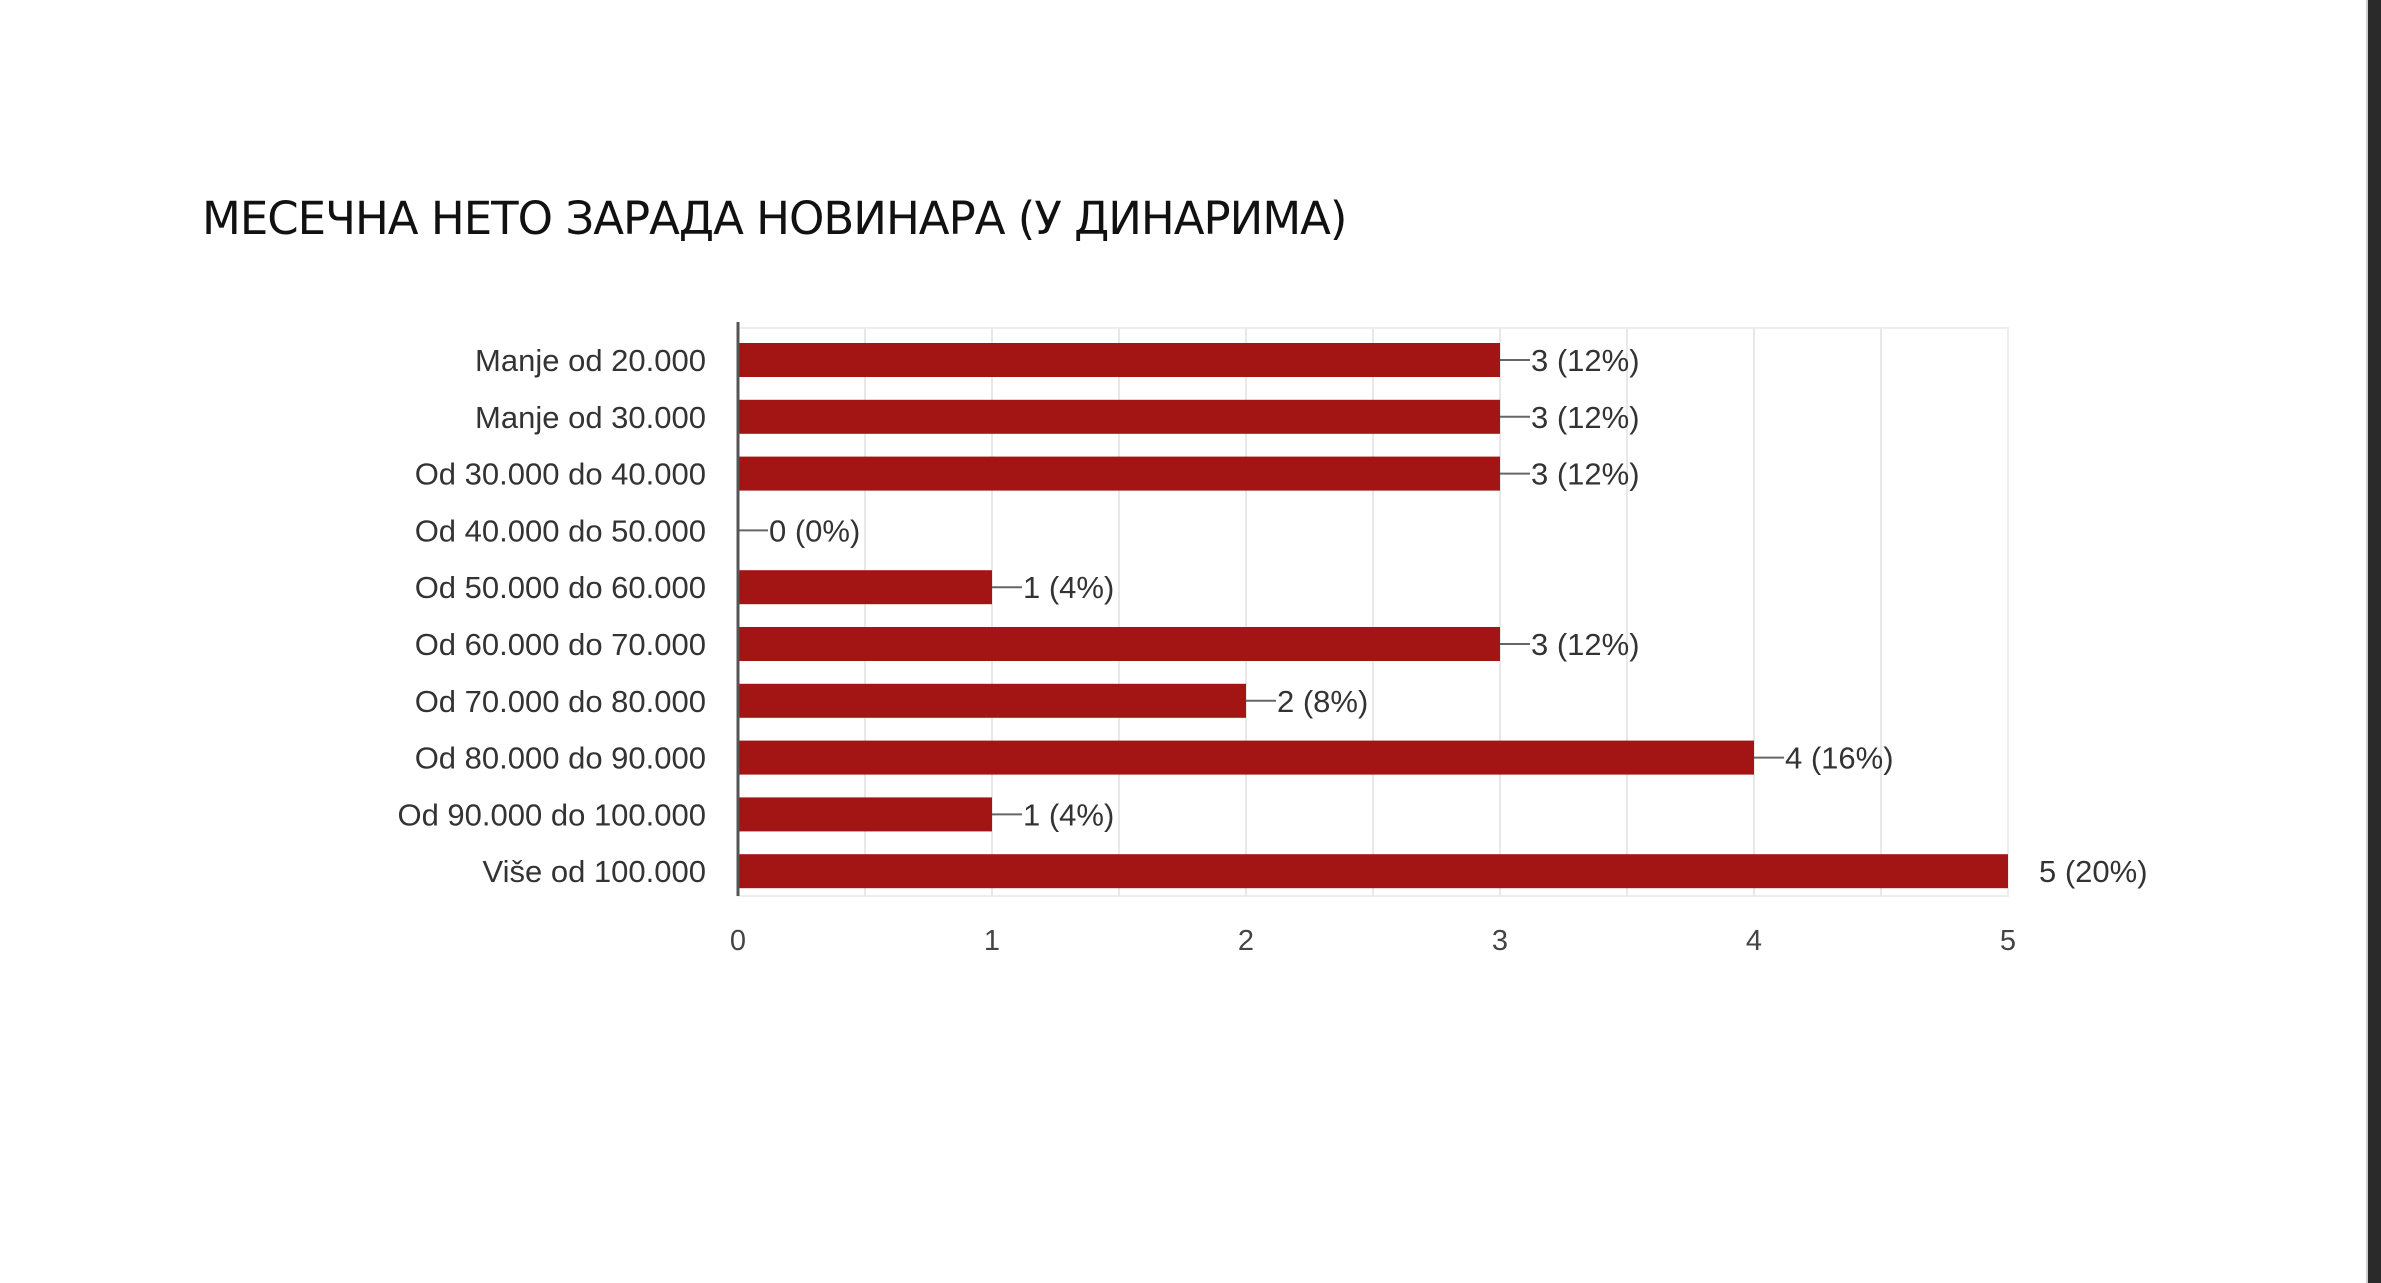  Describe the element at coordinates (590, 417) in the screenshot. I see `category-label: Manje od 30.000` at that location.